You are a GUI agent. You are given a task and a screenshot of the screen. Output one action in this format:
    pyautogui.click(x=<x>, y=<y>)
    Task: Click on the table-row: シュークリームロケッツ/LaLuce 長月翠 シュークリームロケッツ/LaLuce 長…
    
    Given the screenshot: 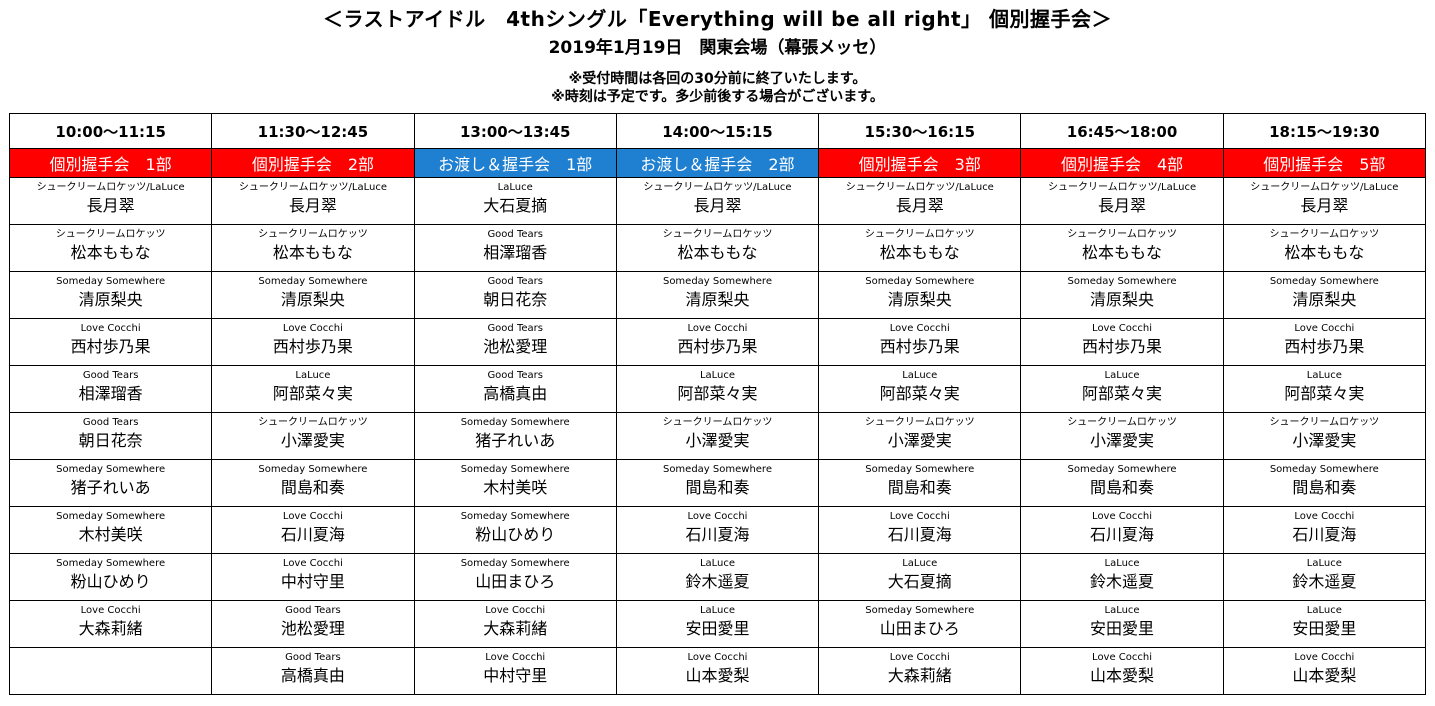 What is the action you would take?
    pyautogui.click(x=717, y=201)
    